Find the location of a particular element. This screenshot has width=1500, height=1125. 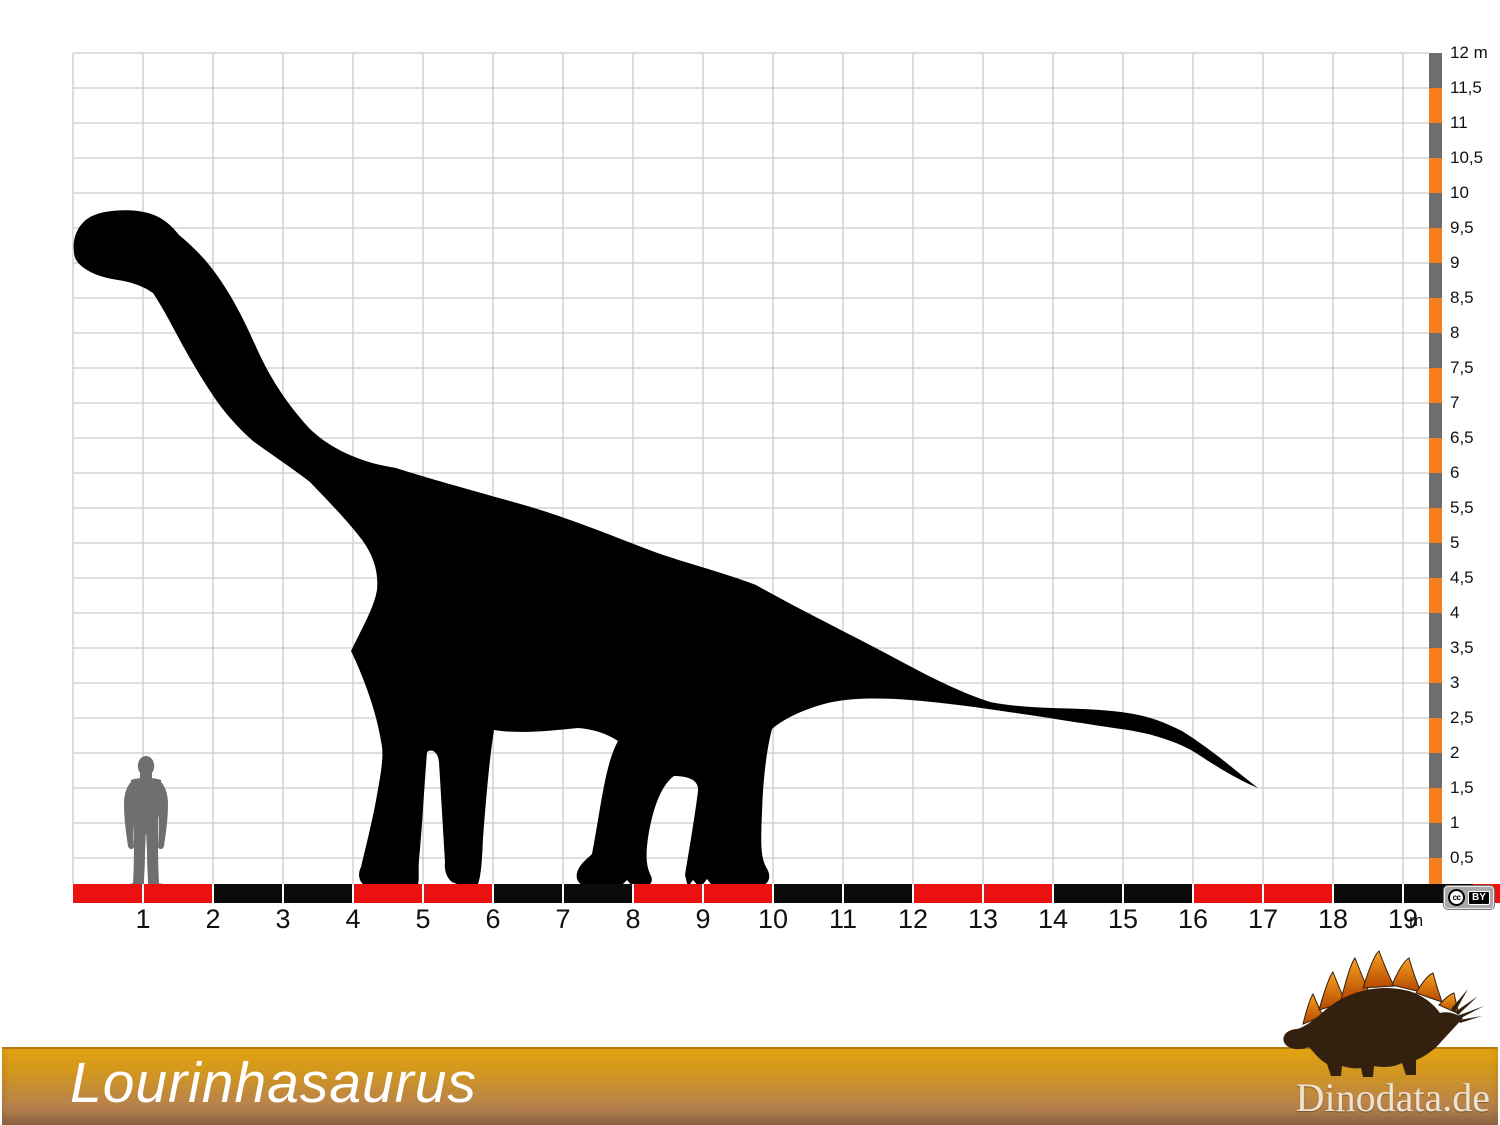

y-axis-tick-label: 11 is located at coordinates (1459, 122).